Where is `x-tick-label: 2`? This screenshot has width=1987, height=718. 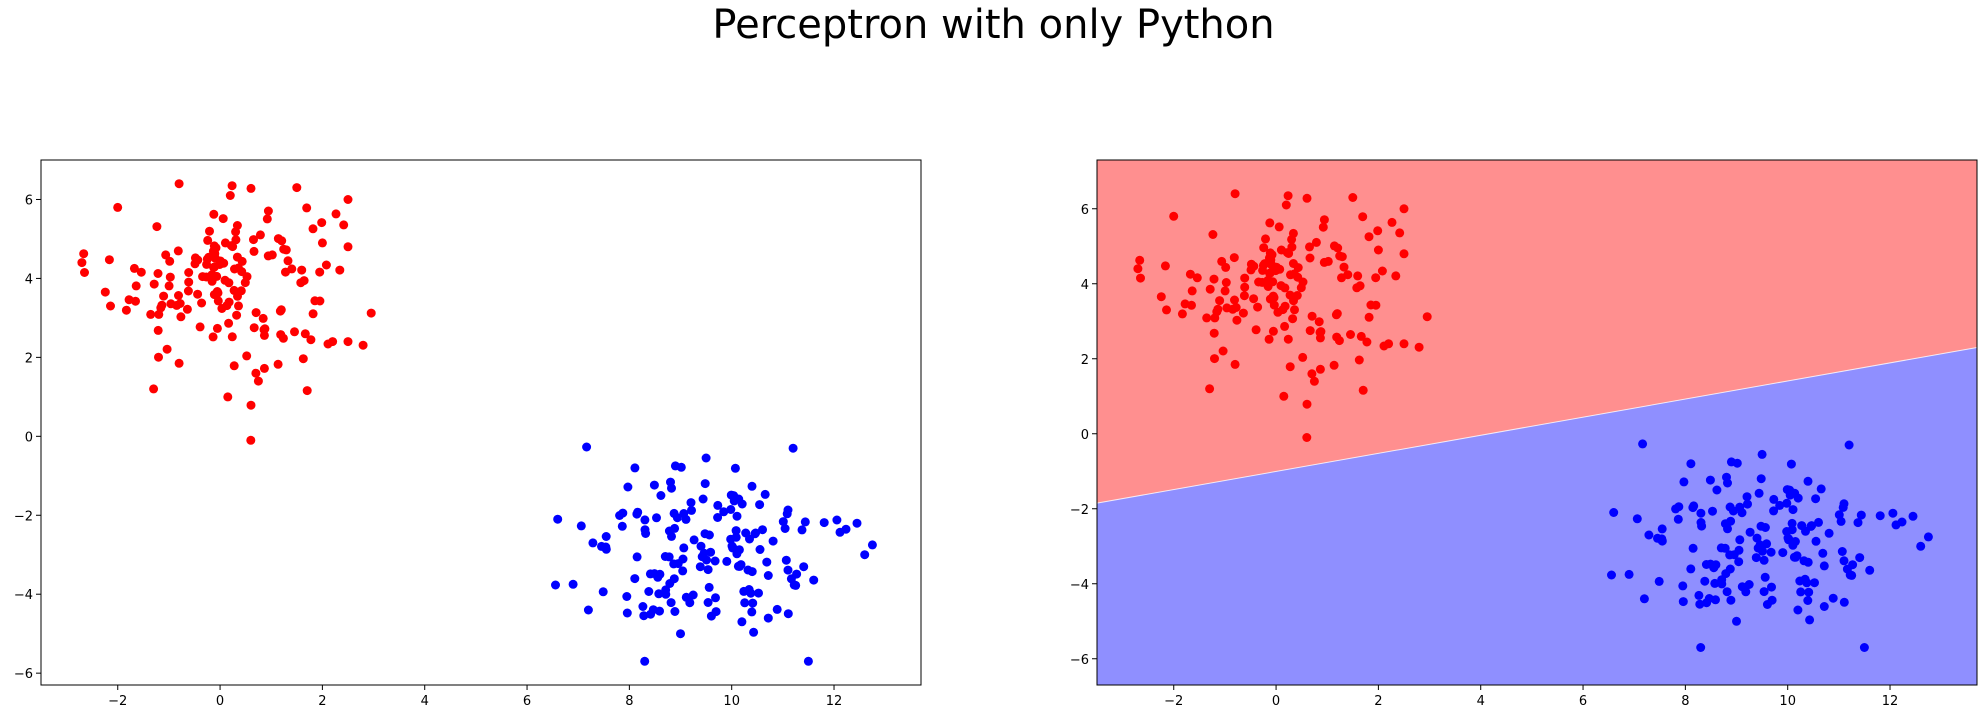
x-tick-label: 2 is located at coordinates (322, 701).